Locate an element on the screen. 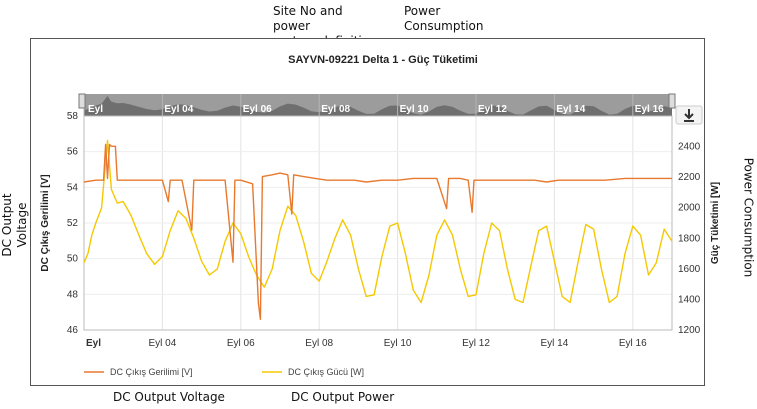 This screenshot has height=409, width=757. x-tick-6: Eyl 14 is located at coordinates (555, 343).